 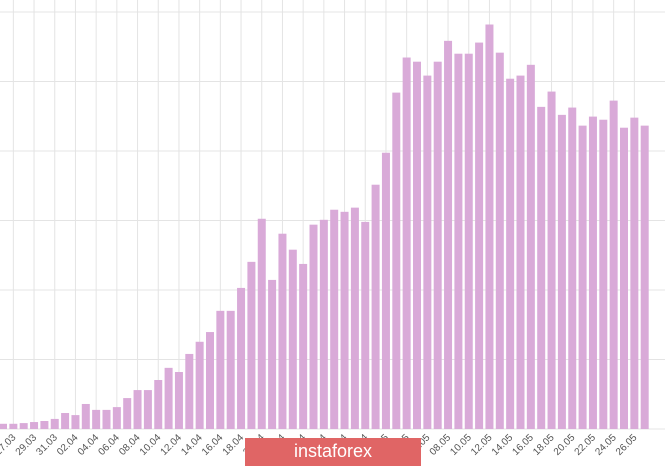 I want to click on x-tick-label: 24.05, so click(x=606, y=445).